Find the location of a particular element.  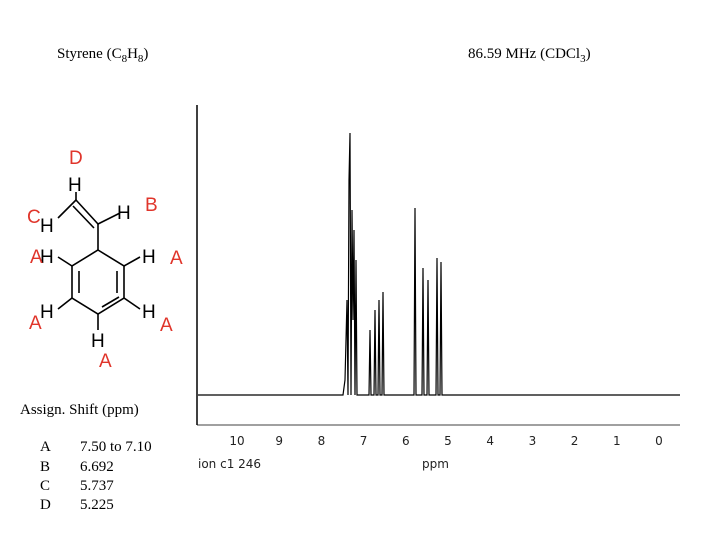

footnote: ion c1 246 is located at coordinates (229, 464).